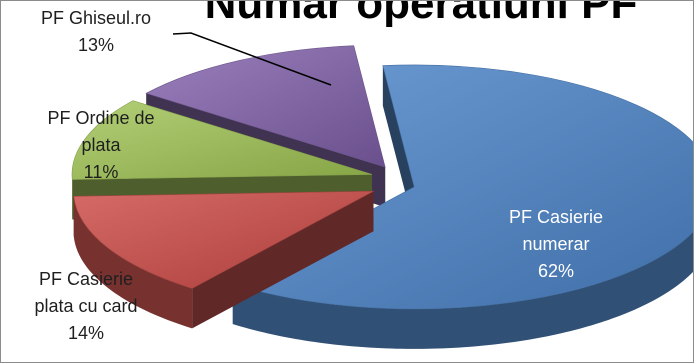 Image resolution: width=694 pixels, height=363 pixels. I want to click on label-name-line: PF Ordine de, so click(101, 118).